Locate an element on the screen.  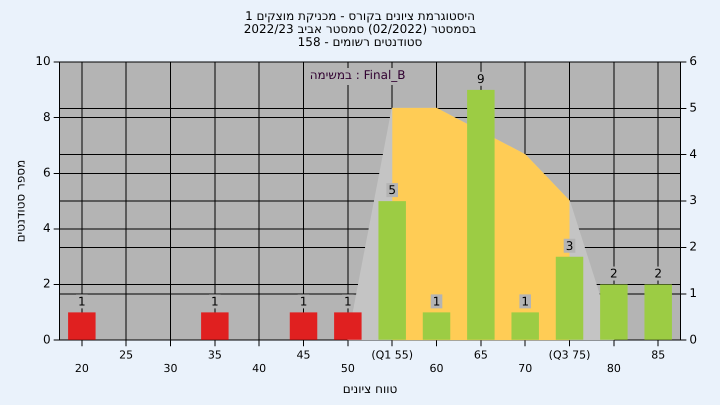
x-tick-label: 85 is located at coordinates (658, 355).